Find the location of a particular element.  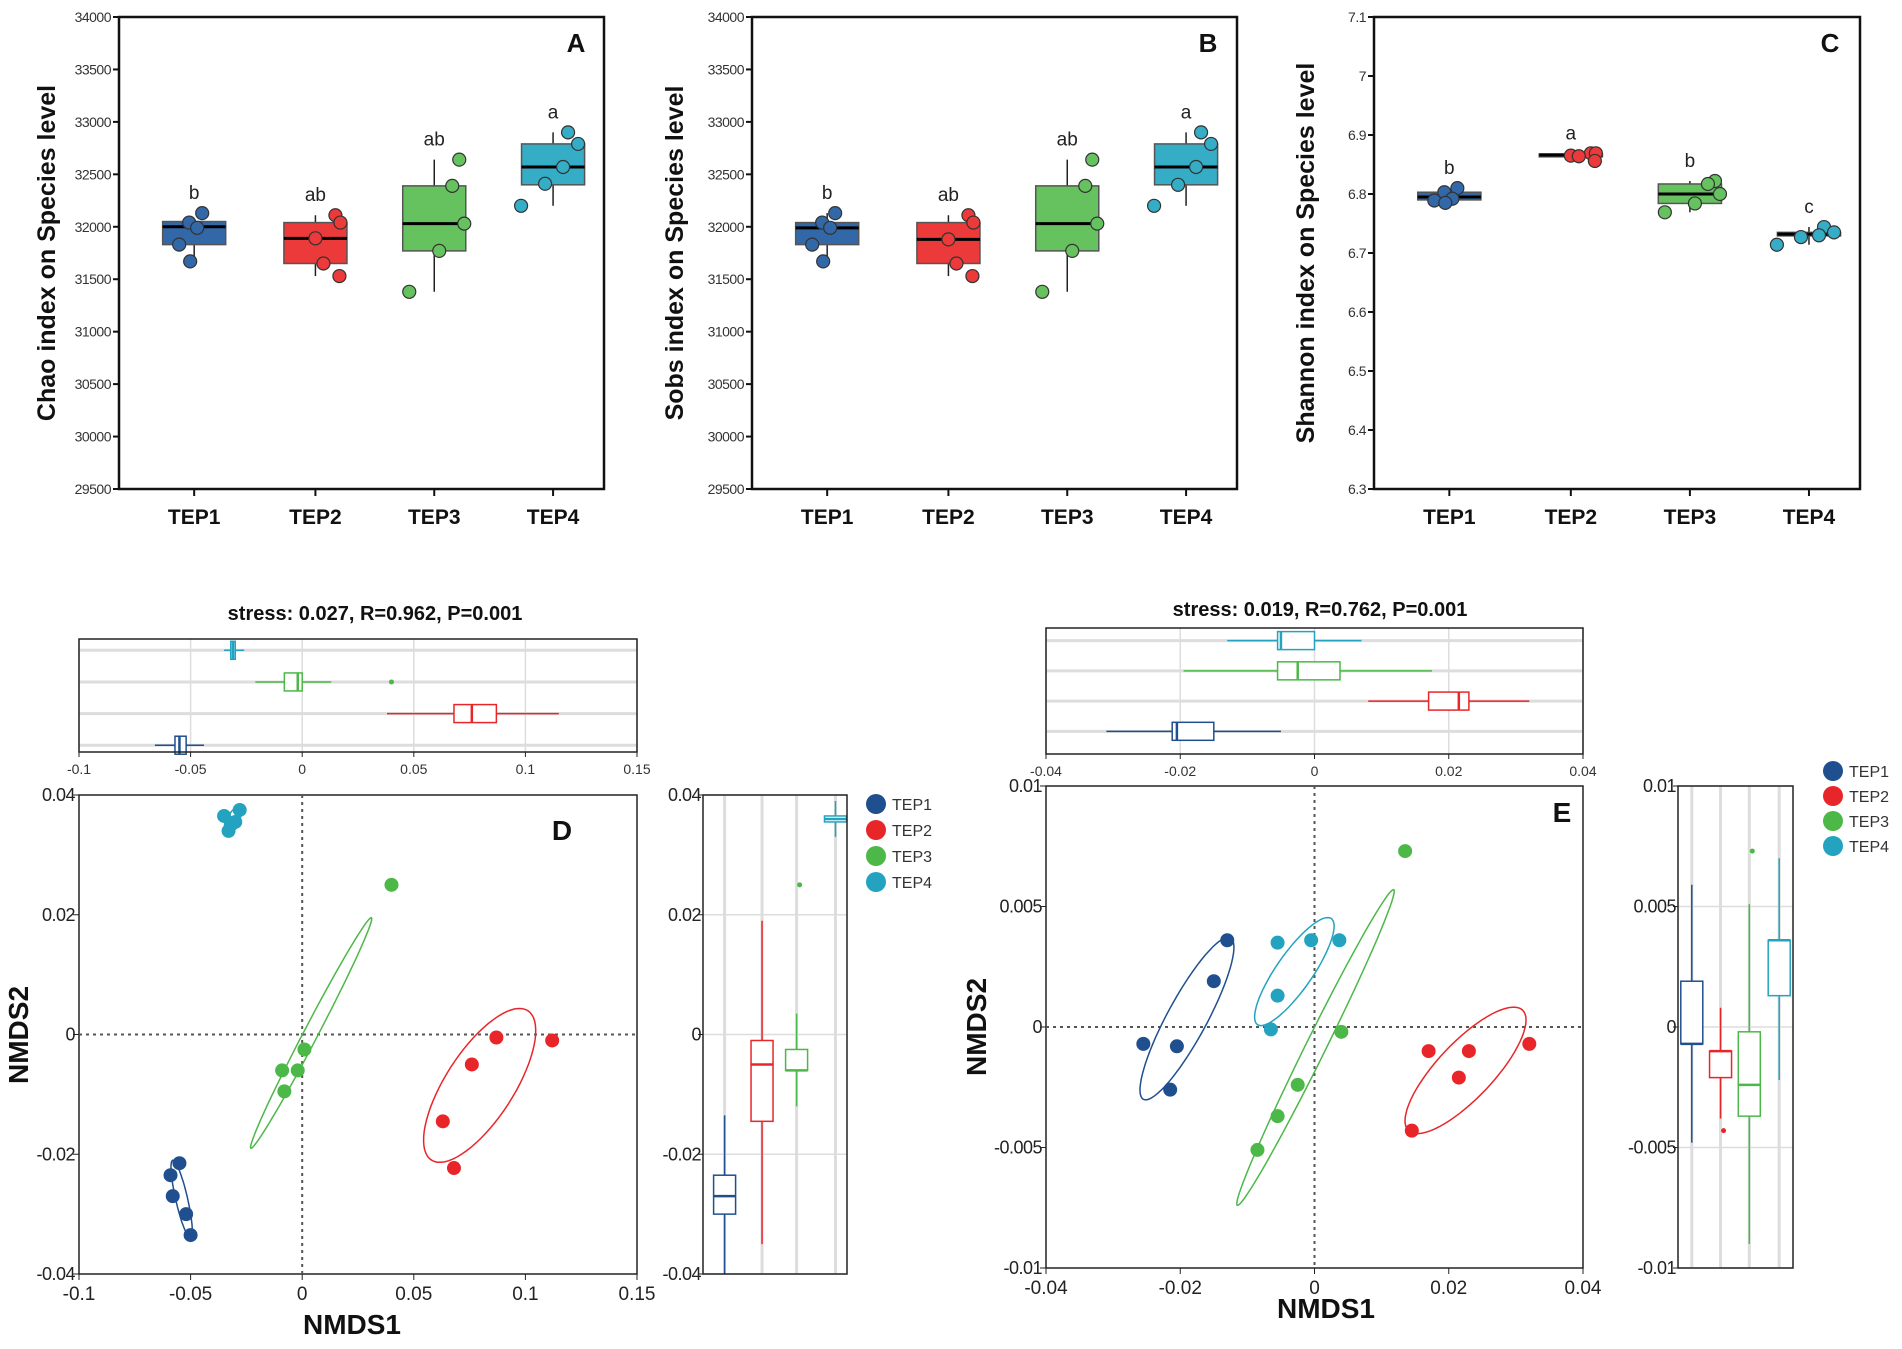

nmds2-box-tep1 is located at coordinates (1692, 1012).